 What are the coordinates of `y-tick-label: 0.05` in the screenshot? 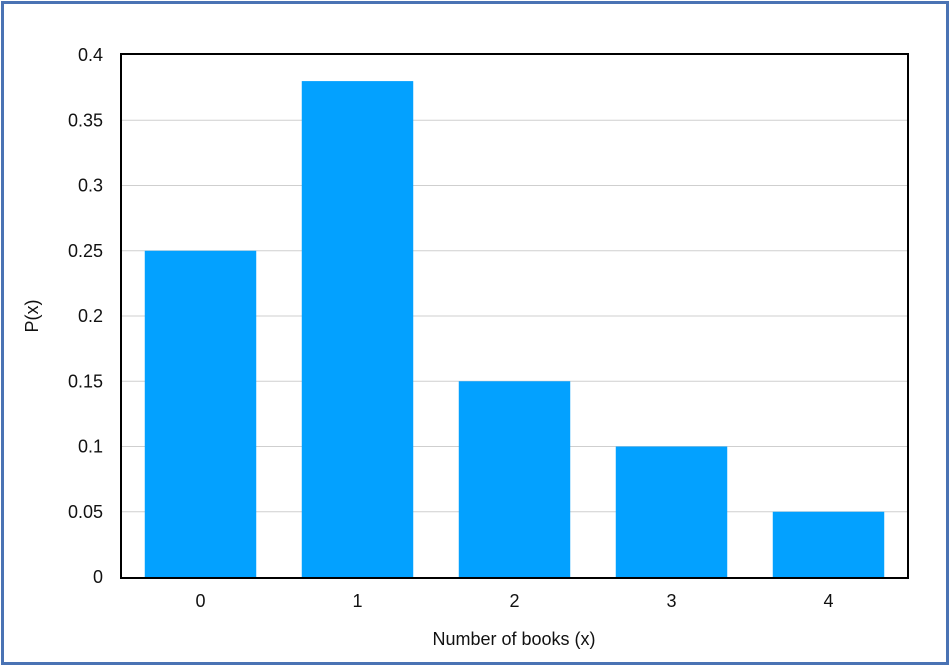 It's located at (85, 512).